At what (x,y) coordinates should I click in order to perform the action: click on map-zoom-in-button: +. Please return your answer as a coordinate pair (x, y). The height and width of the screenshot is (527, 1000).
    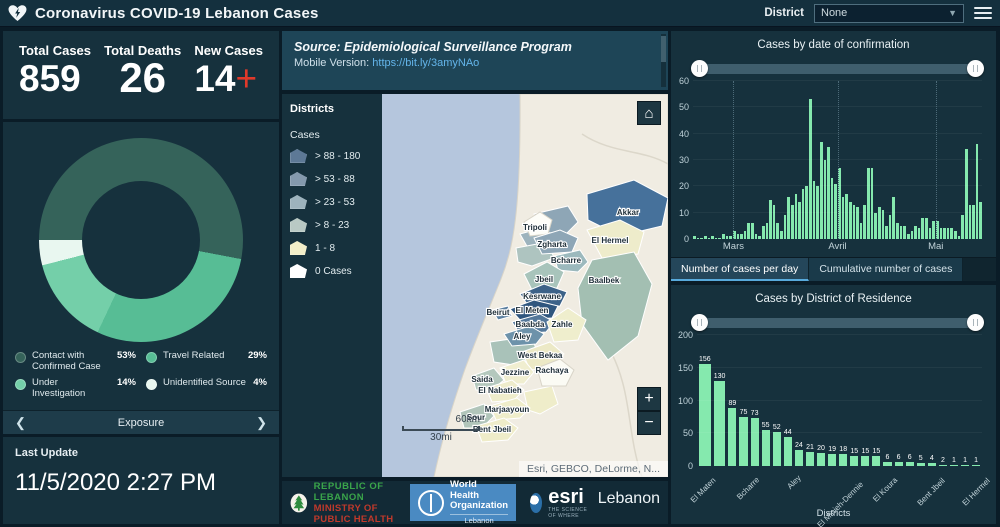
    Looking at the image, I should click on (649, 399).